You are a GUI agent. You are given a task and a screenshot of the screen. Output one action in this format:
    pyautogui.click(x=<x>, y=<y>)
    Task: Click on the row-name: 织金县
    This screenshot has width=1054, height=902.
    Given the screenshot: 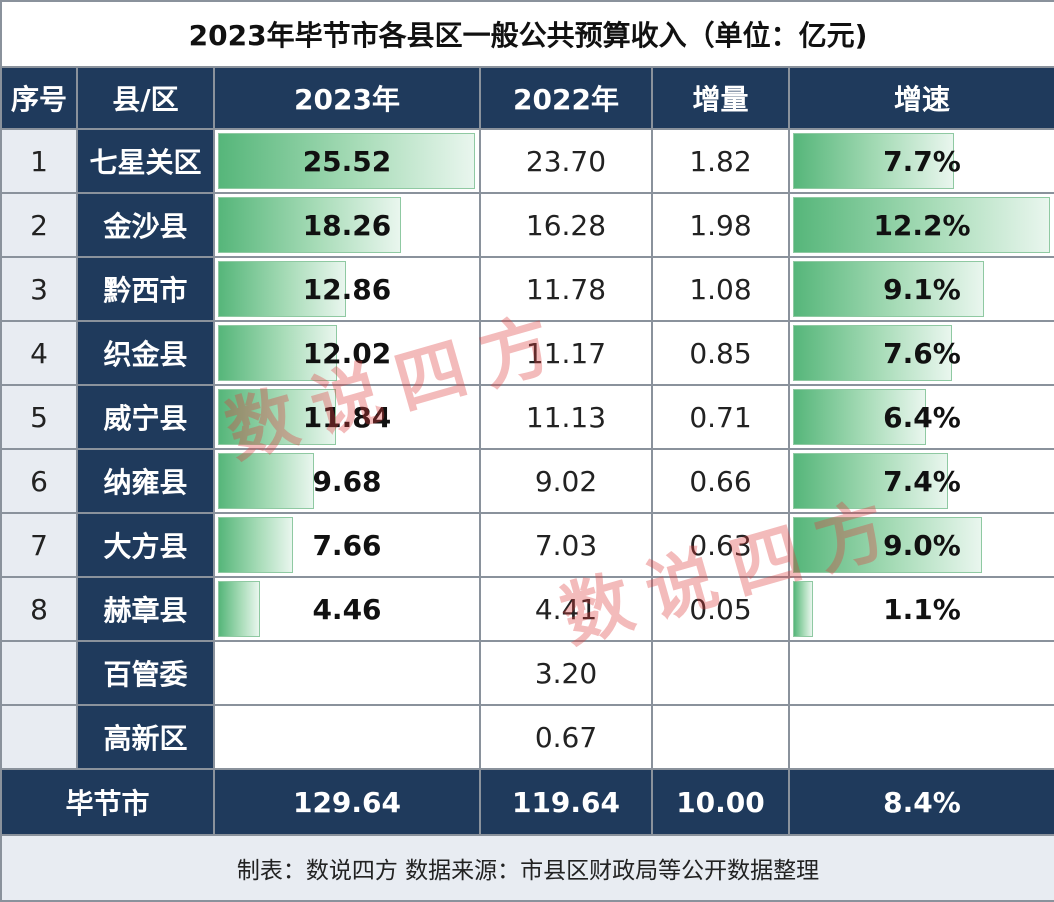 What is the action you would take?
    pyautogui.click(x=145, y=353)
    